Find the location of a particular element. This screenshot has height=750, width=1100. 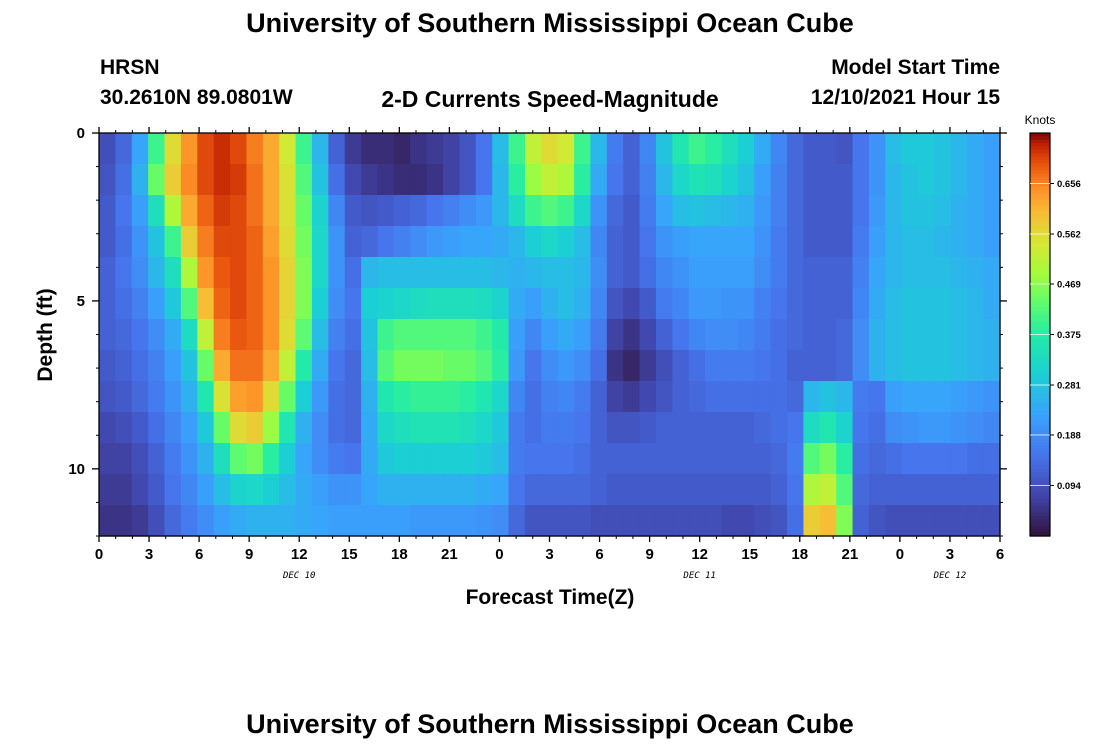

x-tick-label: 3 is located at coordinates (149, 554).